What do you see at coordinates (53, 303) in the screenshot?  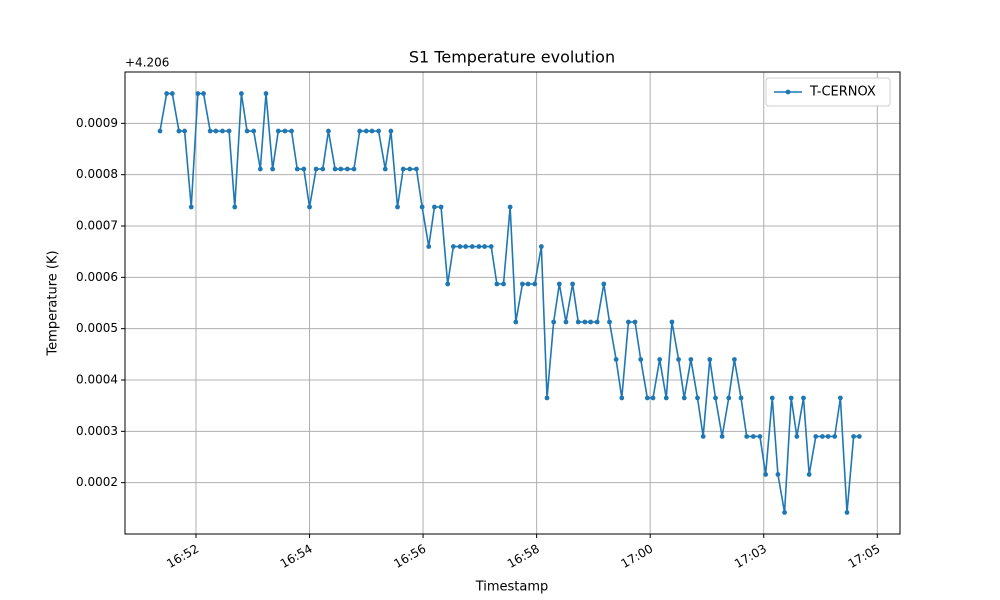 I see `y-axis-label: Temperature (K)` at bounding box center [53, 303].